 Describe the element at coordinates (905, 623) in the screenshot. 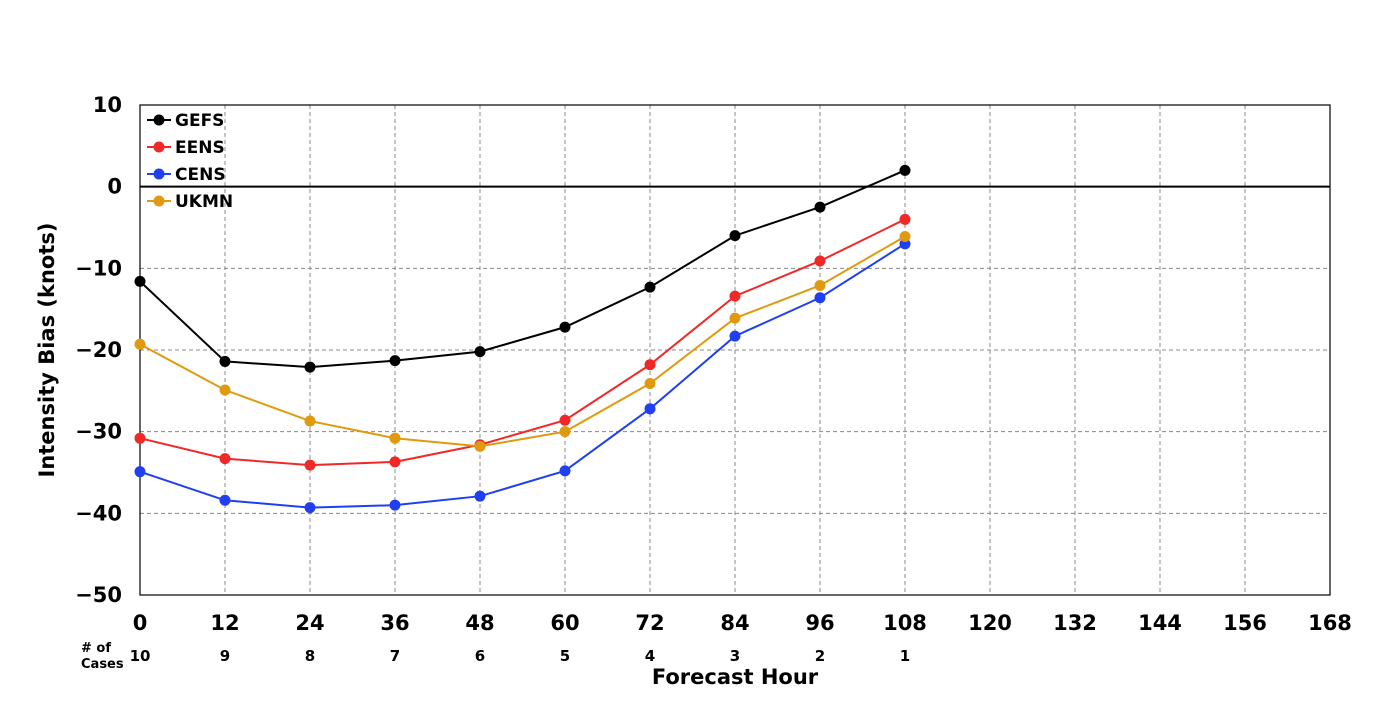

I see `x-tick-label: 108` at that location.